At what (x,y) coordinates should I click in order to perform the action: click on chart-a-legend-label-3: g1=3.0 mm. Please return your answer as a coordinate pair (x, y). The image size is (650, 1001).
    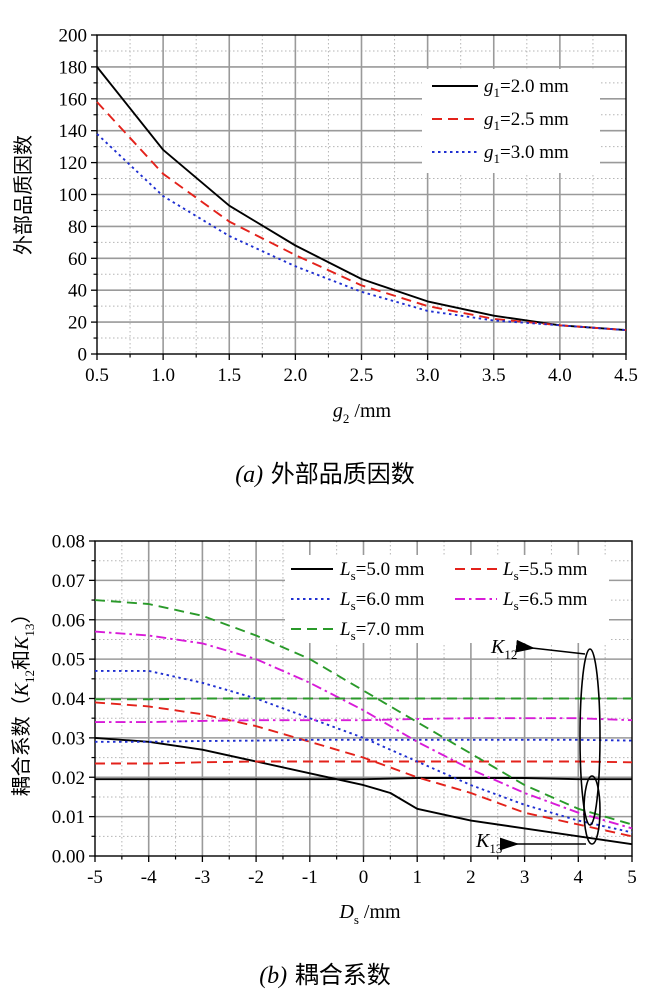
    Looking at the image, I should click on (526, 154).